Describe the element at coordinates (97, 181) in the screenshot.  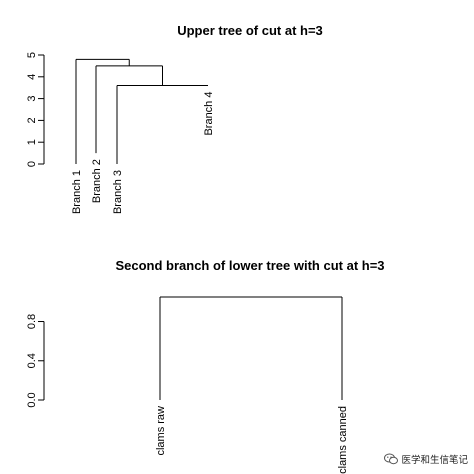
I see `leaf-label: Branch 2` at that location.